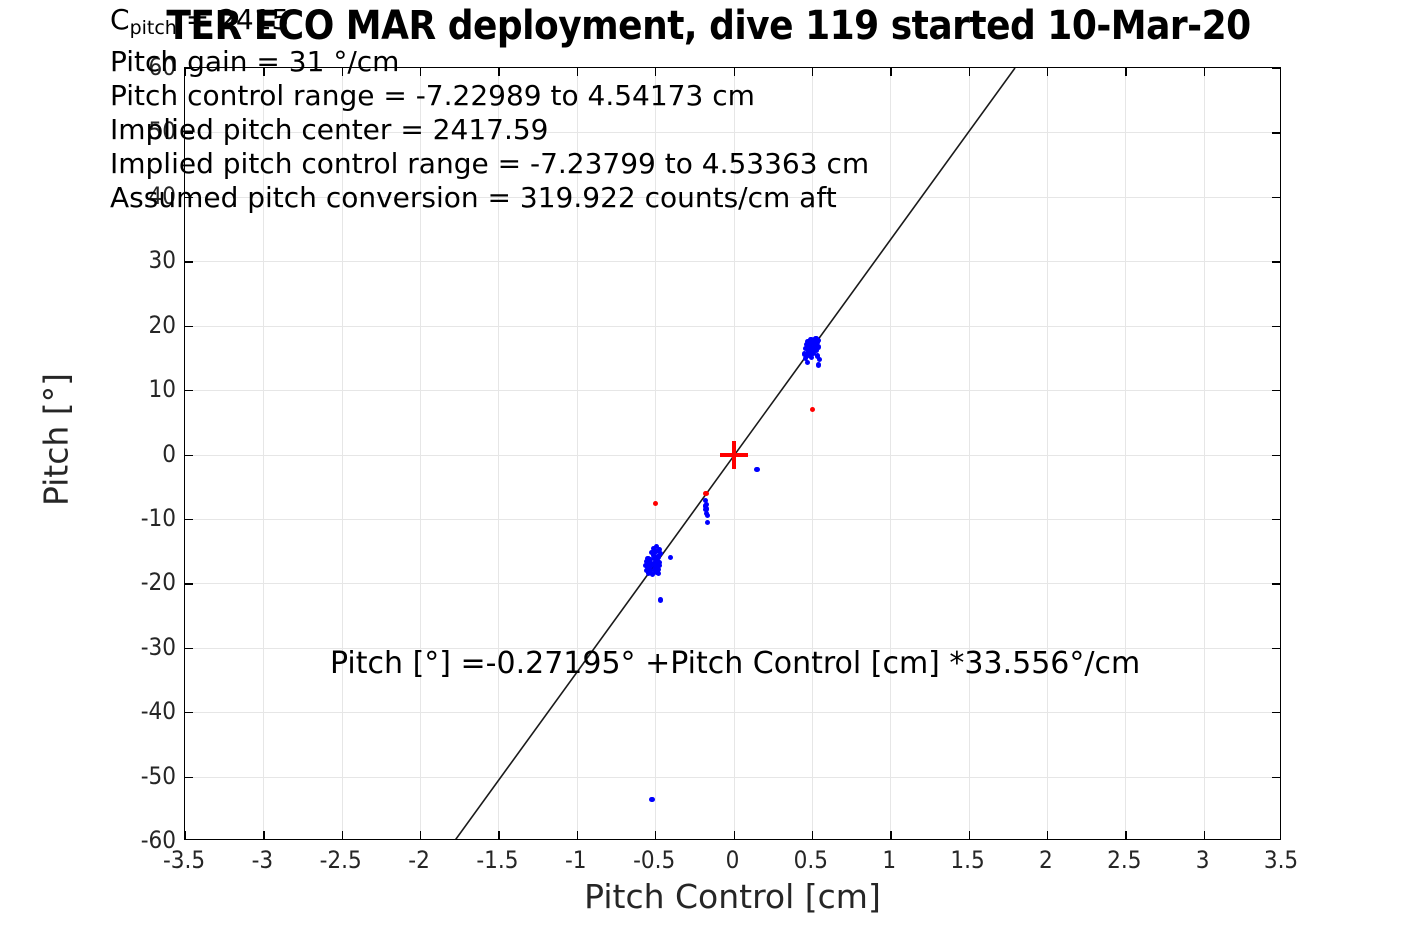 The width and height of the screenshot is (1417, 945). Describe the element at coordinates (162, 260) in the screenshot. I see `y-tick-label: 30` at that location.